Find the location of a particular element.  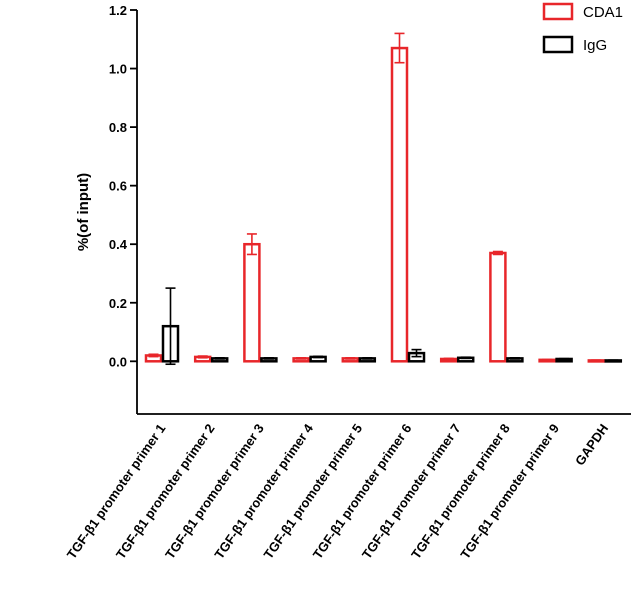

category-label: TGF-β1 promoter primer 8 is located at coordinates (460, 491).